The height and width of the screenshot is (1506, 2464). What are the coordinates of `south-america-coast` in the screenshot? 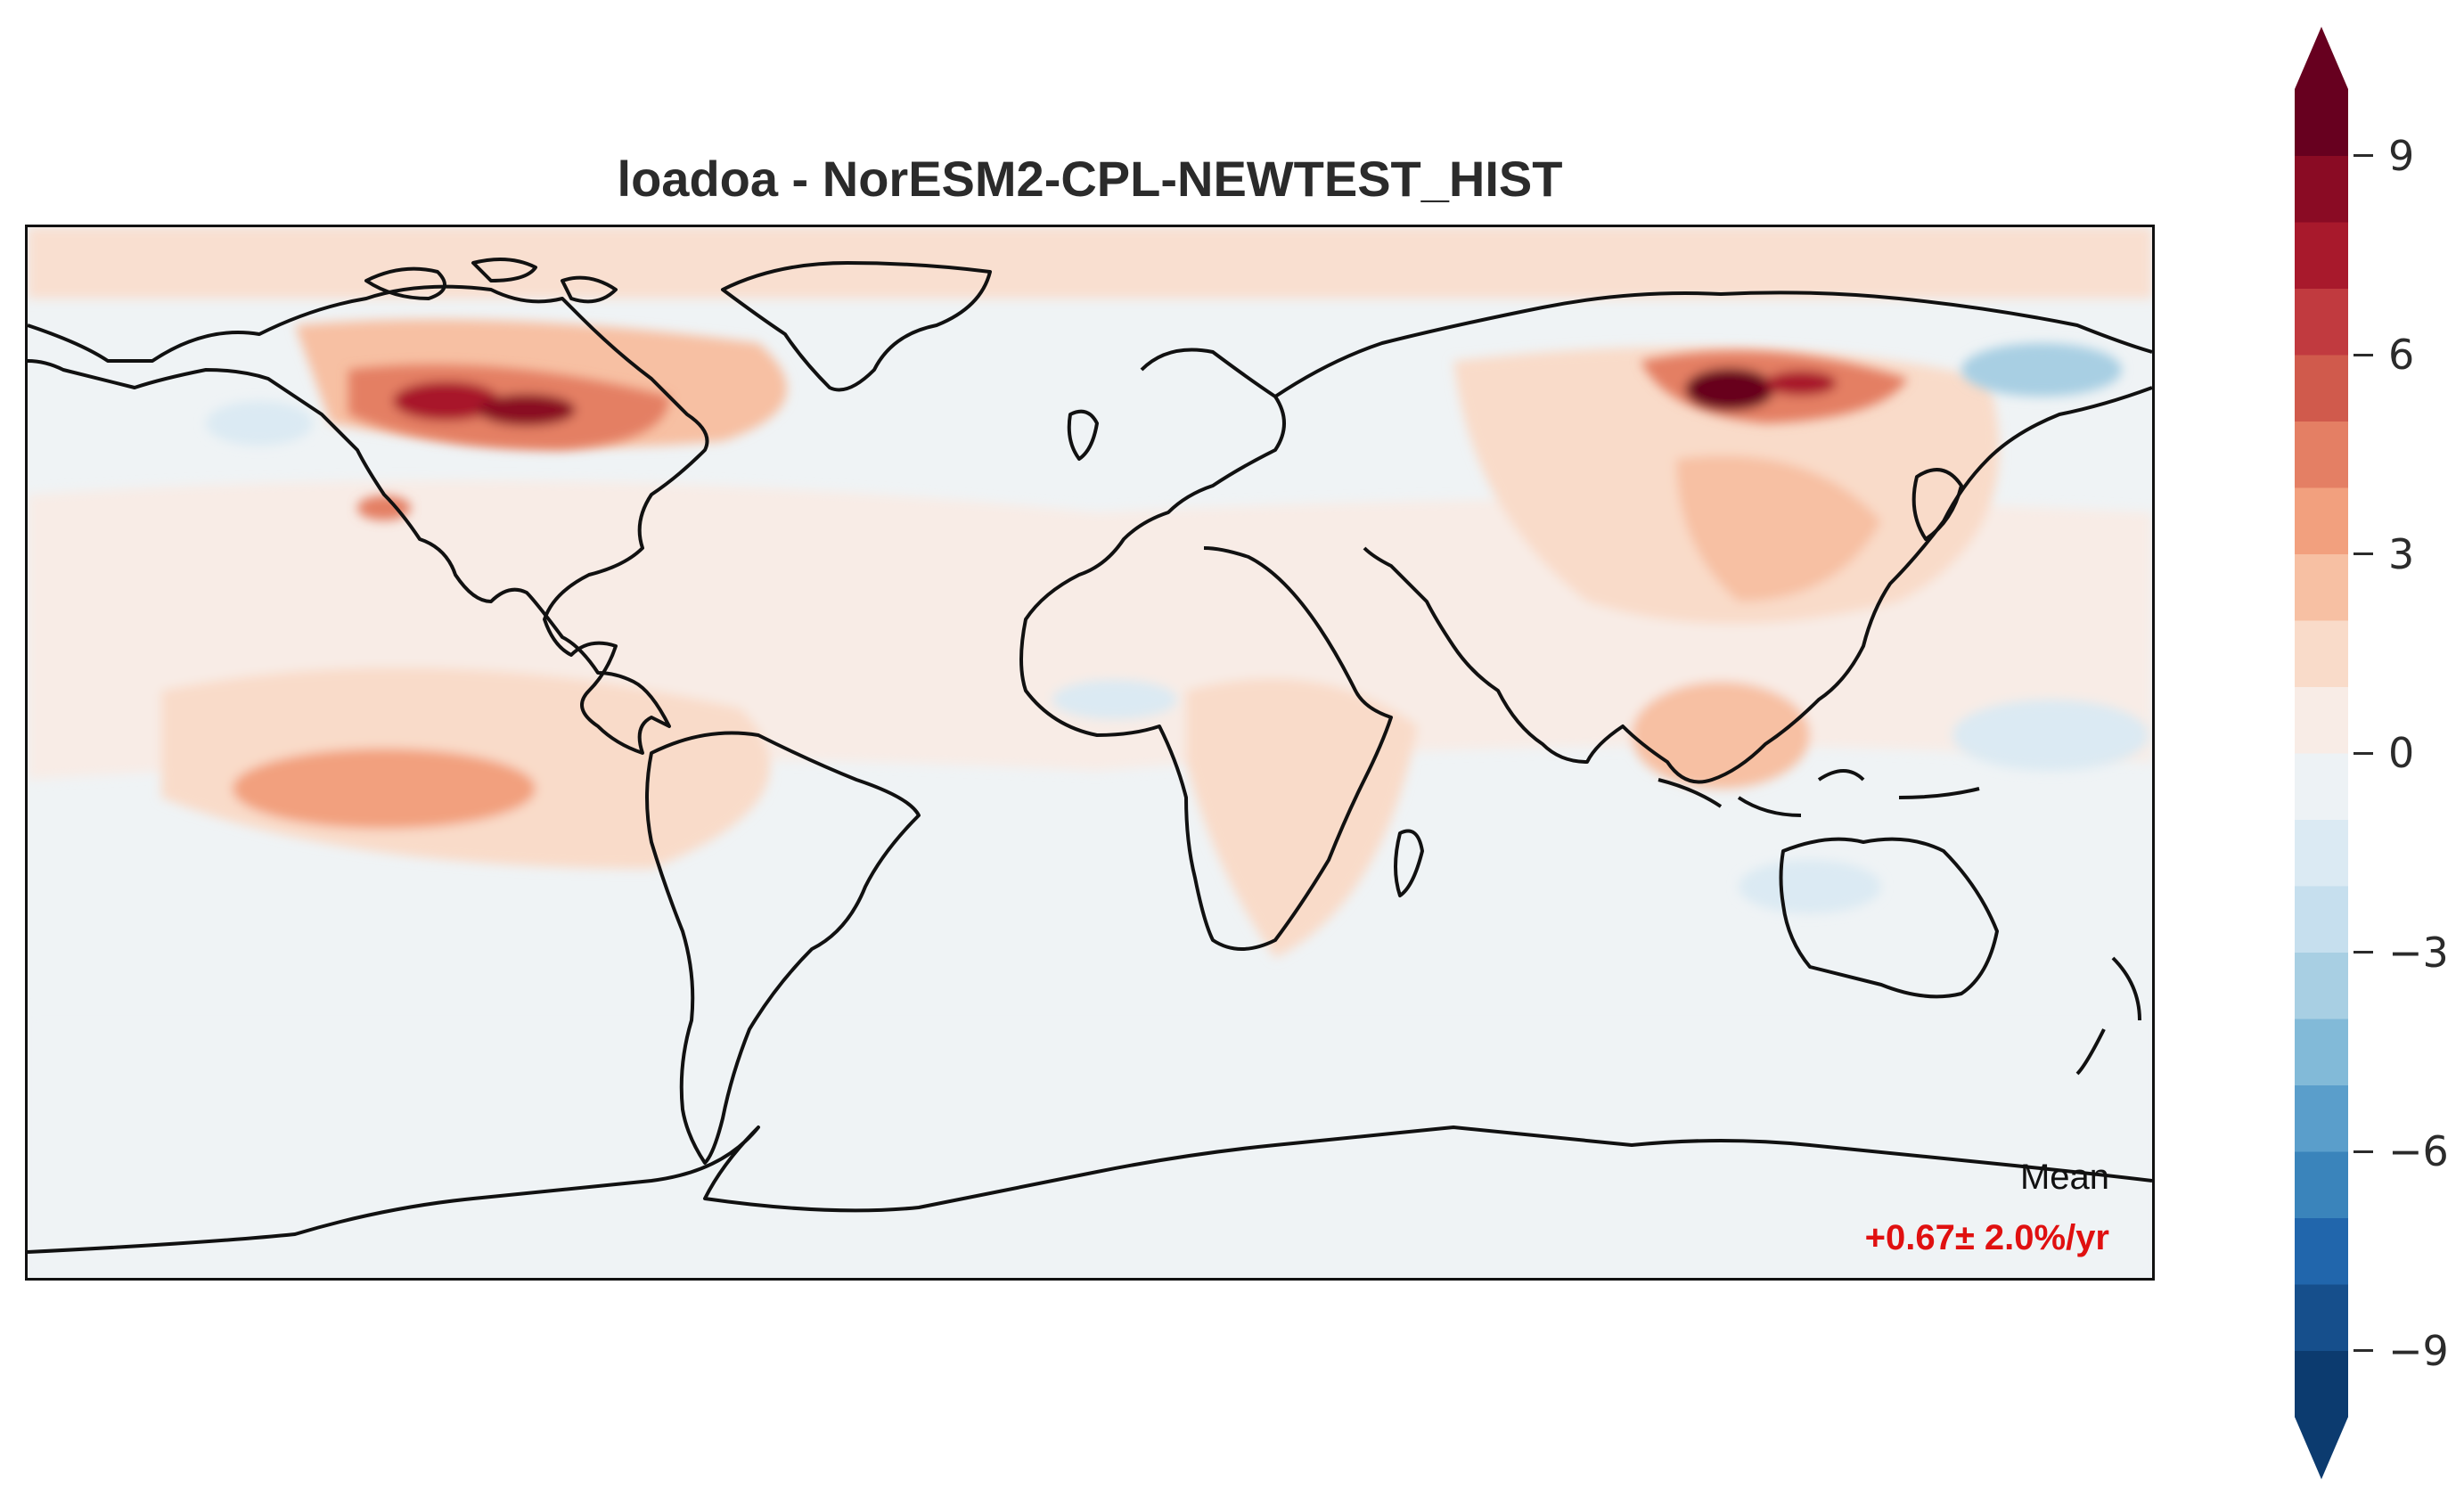 It's located at (783, 948).